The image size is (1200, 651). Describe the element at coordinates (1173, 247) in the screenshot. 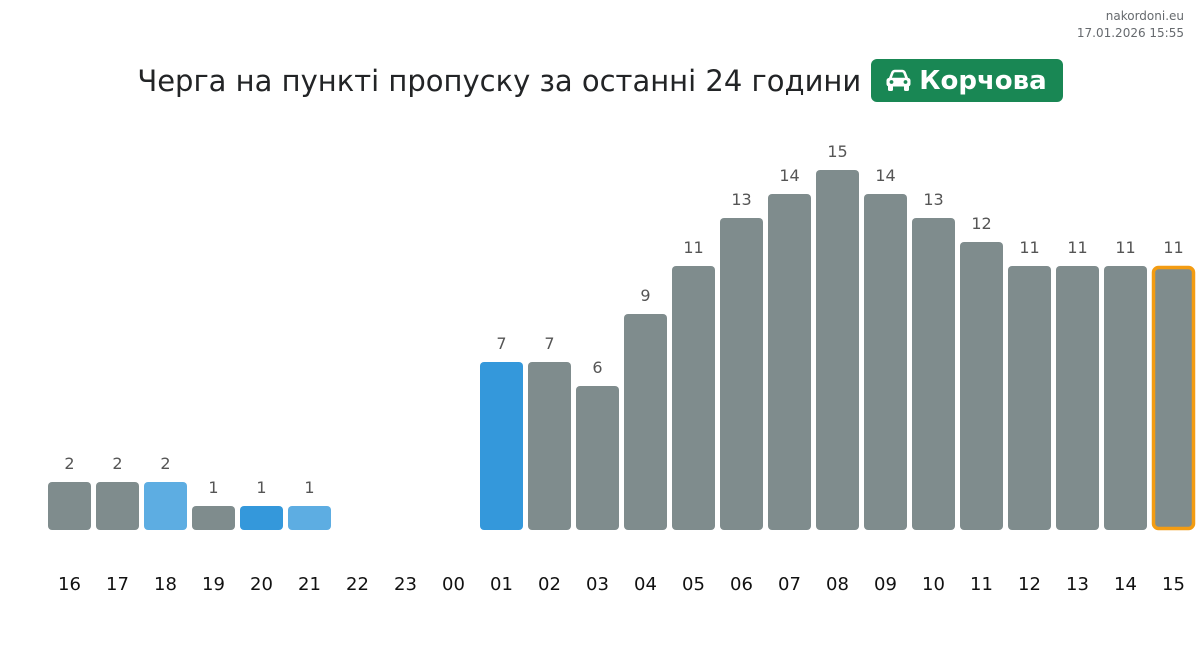

I see `value-label-15: 11` at that location.